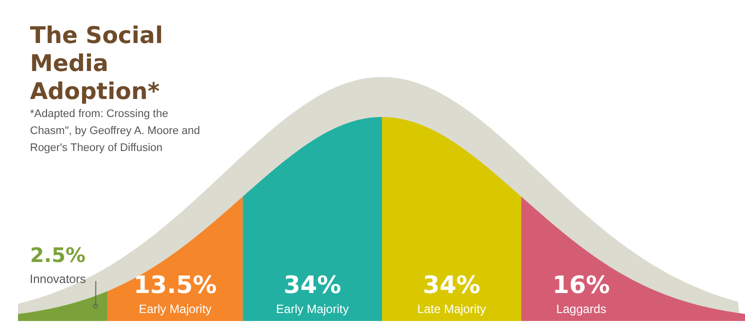  Describe the element at coordinates (451, 309) in the screenshot. I see `category-label: Late Majority` at that location.